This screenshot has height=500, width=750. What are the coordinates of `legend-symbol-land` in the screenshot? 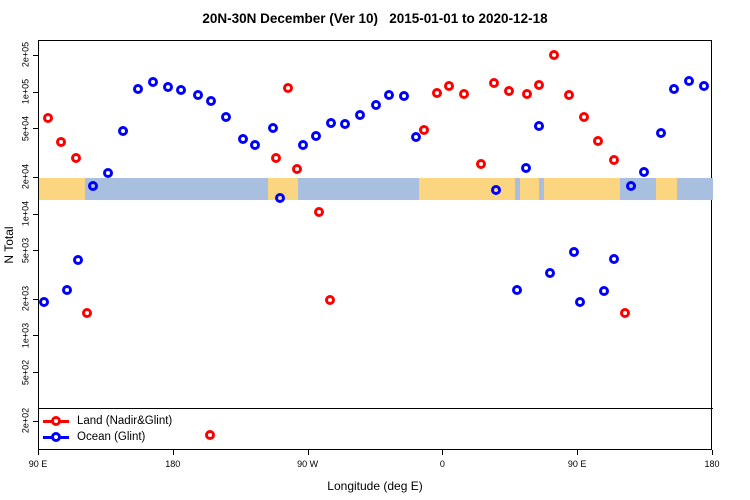 It's located at (56, 421).